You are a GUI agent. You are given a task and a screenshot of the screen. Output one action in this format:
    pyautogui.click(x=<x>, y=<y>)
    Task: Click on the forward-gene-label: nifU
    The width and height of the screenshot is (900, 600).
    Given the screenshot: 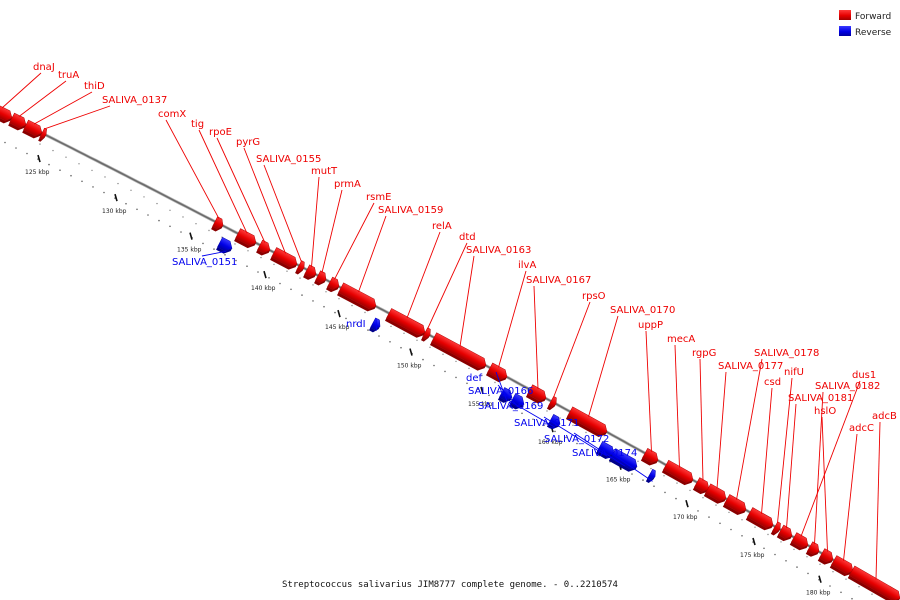 What is the action you would take?
    pyautogui.click(x=794, y=372)
    